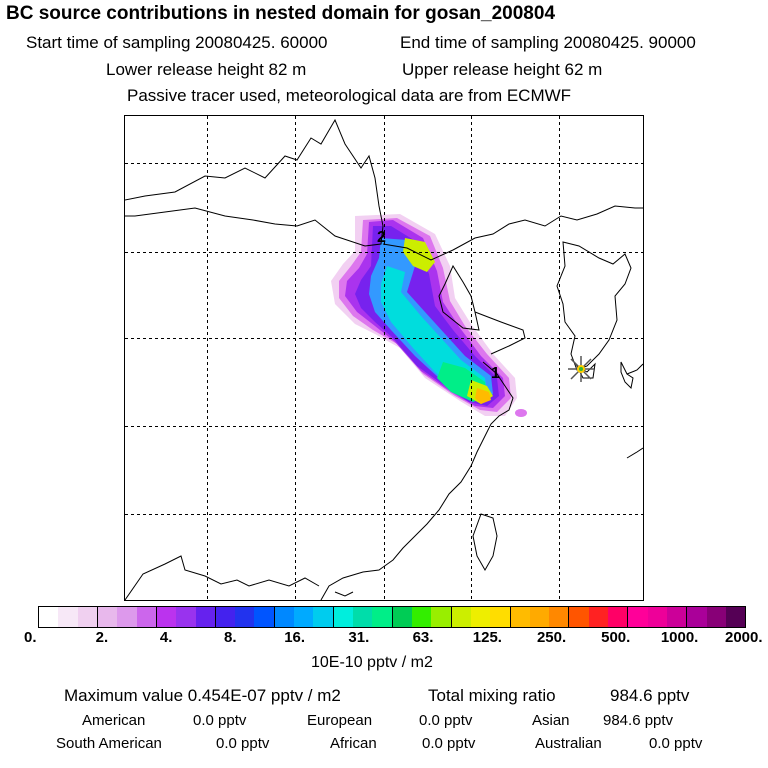  I want to click on max-value-text: Maximum value 0.454E-07 pptv / m2, so click(202, 695).